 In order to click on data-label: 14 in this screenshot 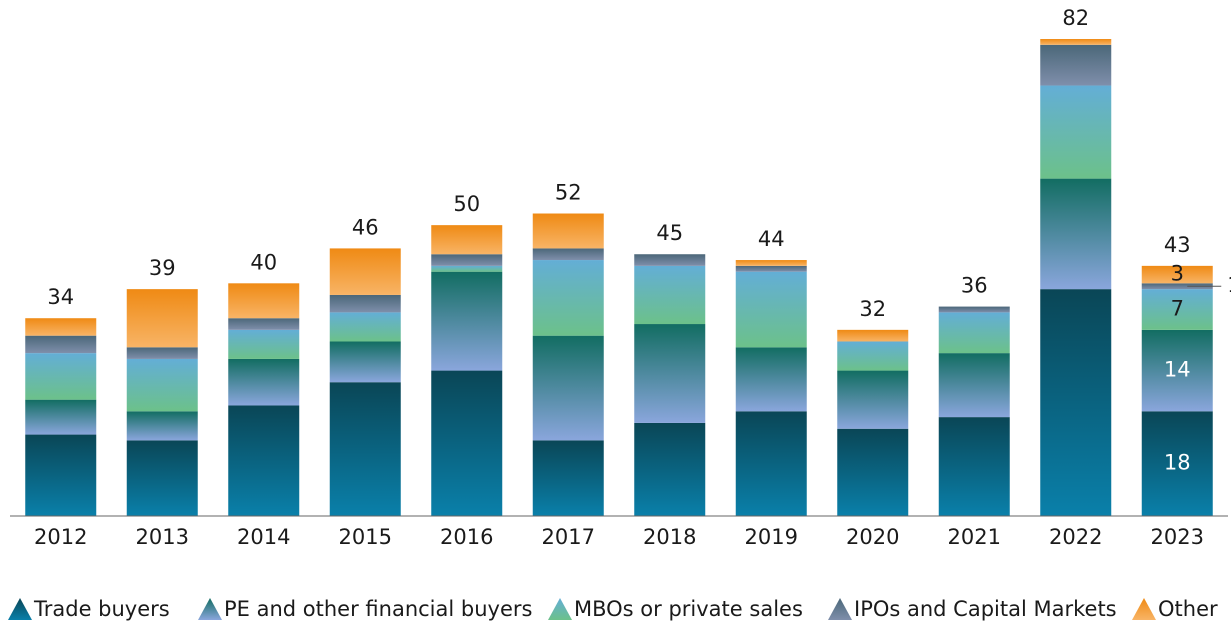, I will do `click(1177, 370)`.